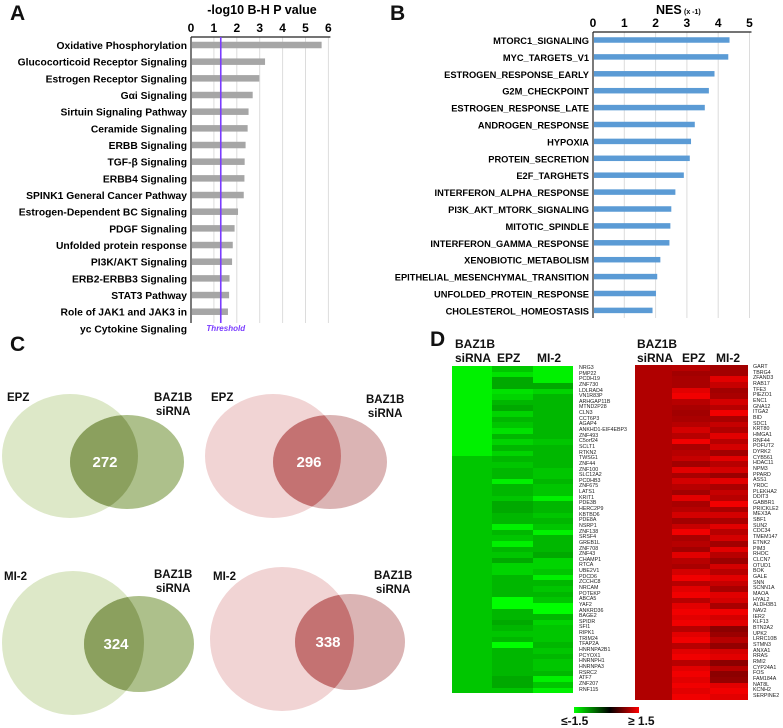 Image resolution: width=783 pixels, height=728 pixels. What do you see at coordinates (588, 424) in the screenshot?
I see `gene-label: AGAP4` at bounding box center [588, 424].